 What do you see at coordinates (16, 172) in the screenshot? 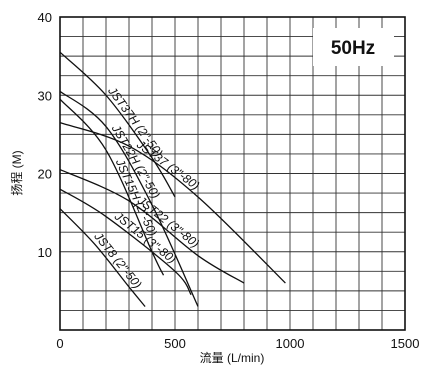
I see `y-axis-title: 扬程 (M)` at bounding box center [16, 172].